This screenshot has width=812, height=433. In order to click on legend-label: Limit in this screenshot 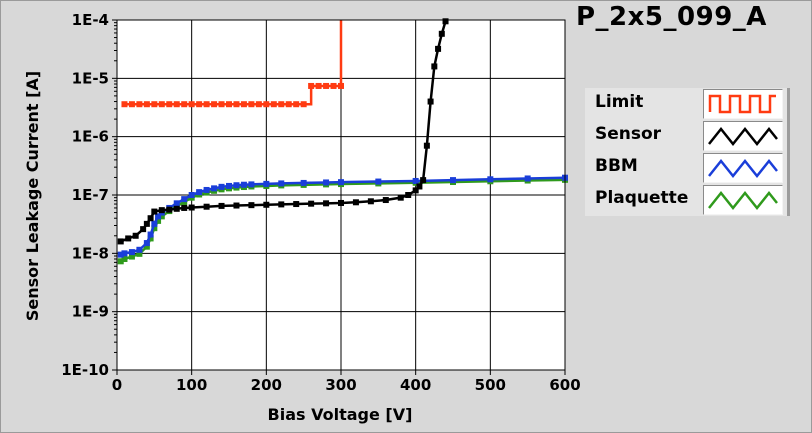, I will do `click(619, 102)`.